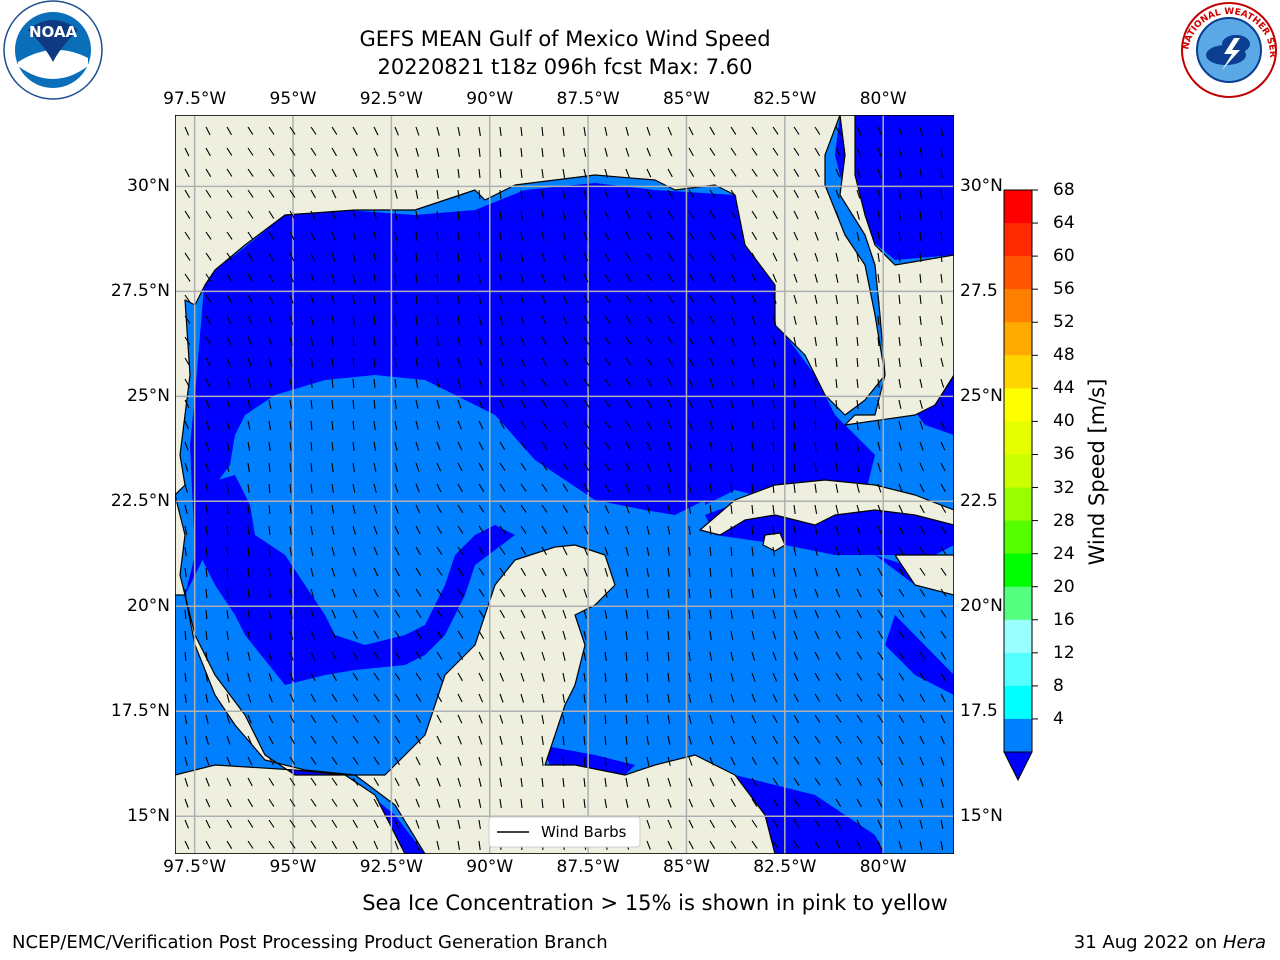 The height and width of the screenshot is (960, 1280). Describe the element at coordinates (1064, 388) in the screenshot. I see `colorbar-tick-label: 44` at that location.